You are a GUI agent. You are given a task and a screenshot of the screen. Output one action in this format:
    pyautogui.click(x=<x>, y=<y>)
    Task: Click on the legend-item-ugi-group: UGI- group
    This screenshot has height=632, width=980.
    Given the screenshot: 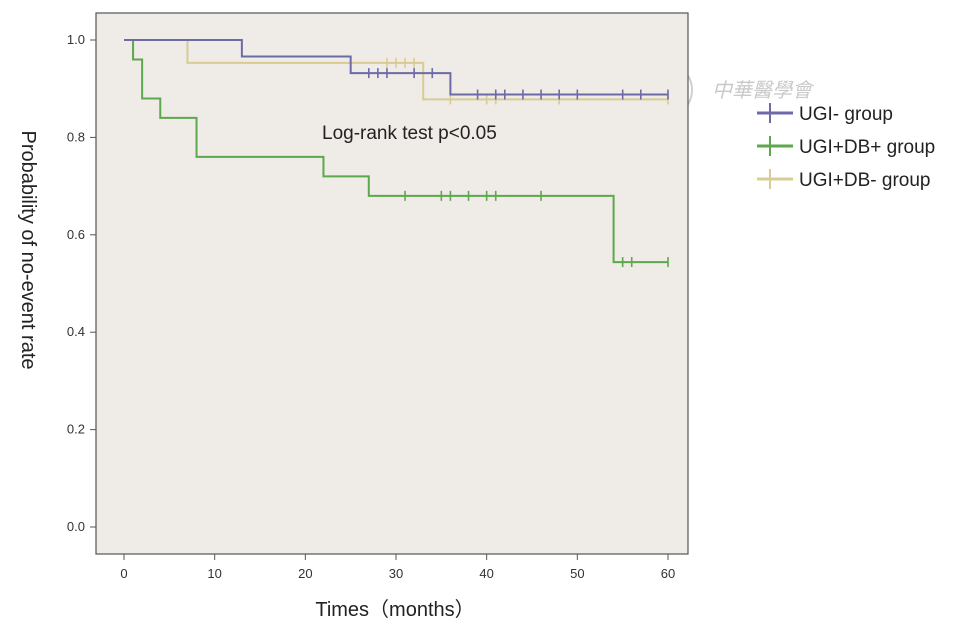 What is the action you would take?
    pyautogui.click(x=825, y=114)
    